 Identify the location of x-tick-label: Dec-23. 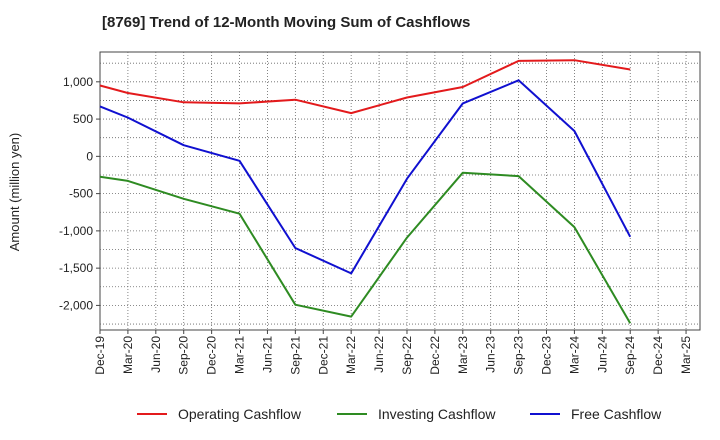
(547, 355).